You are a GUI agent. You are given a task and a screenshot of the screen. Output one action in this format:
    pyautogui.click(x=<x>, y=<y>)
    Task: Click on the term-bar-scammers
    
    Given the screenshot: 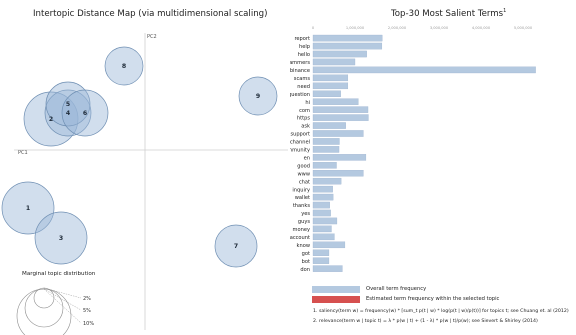 What is the action you would take?
    pyautogui.click(x=334, y=62)
    